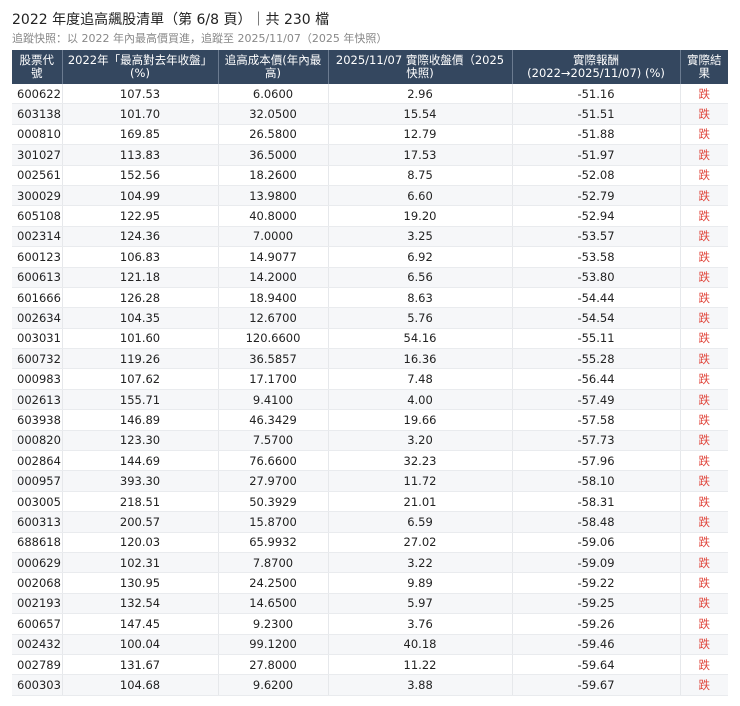  What do you see at coordinates (596, 604) in the screenshot?
I see `cell-return: -59.25` at bounding box center [596, 604].